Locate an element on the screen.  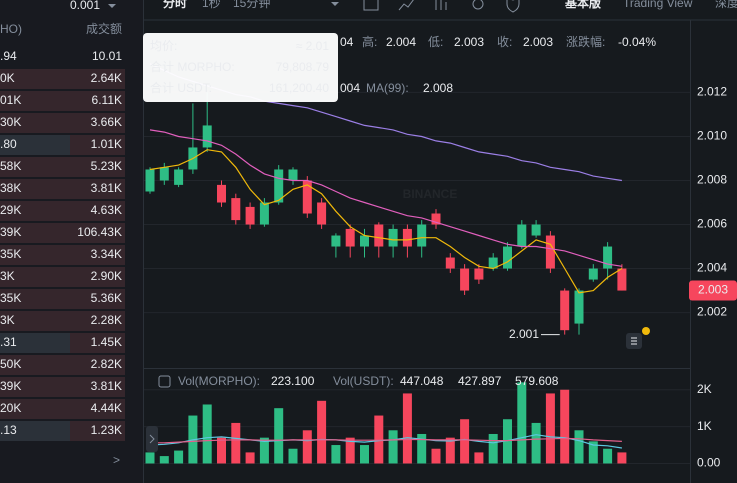
notification-dot is located at coordinates (646, 331).